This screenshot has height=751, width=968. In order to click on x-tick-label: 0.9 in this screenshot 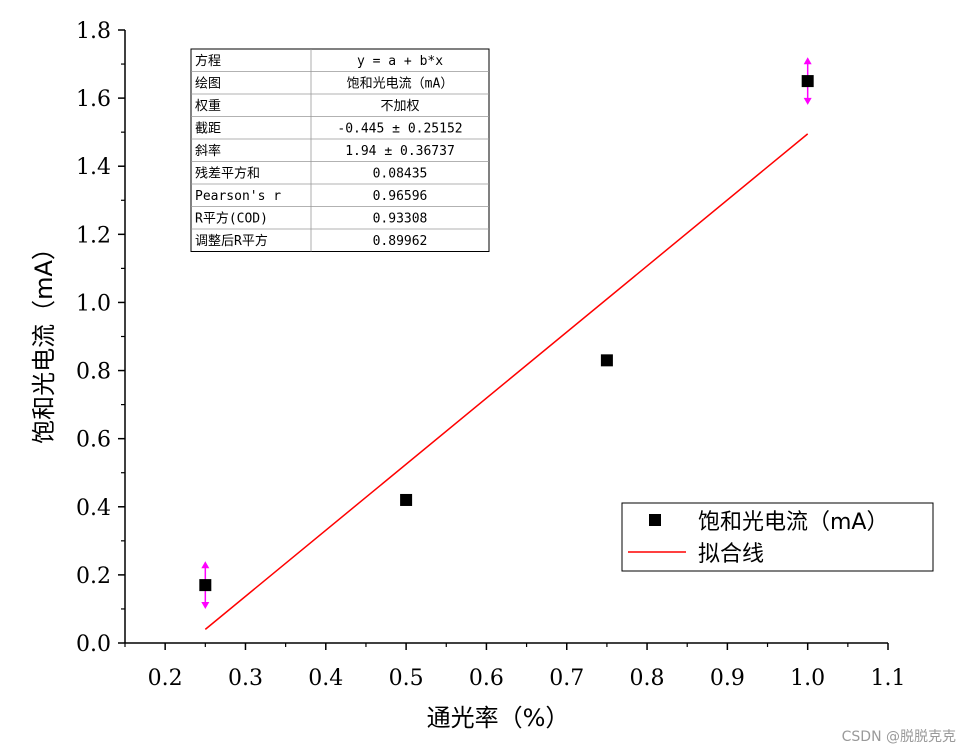, I will do `click(727, 678)`.